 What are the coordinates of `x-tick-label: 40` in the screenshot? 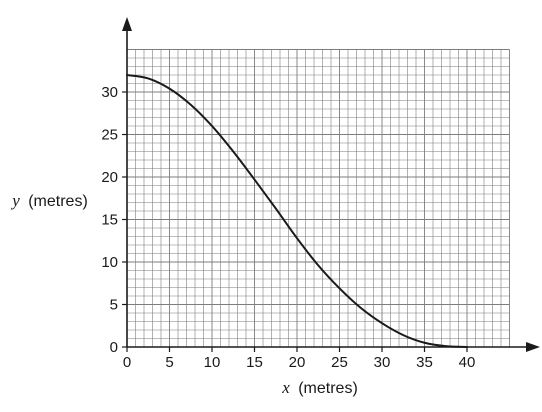 It's located at (467, 362).